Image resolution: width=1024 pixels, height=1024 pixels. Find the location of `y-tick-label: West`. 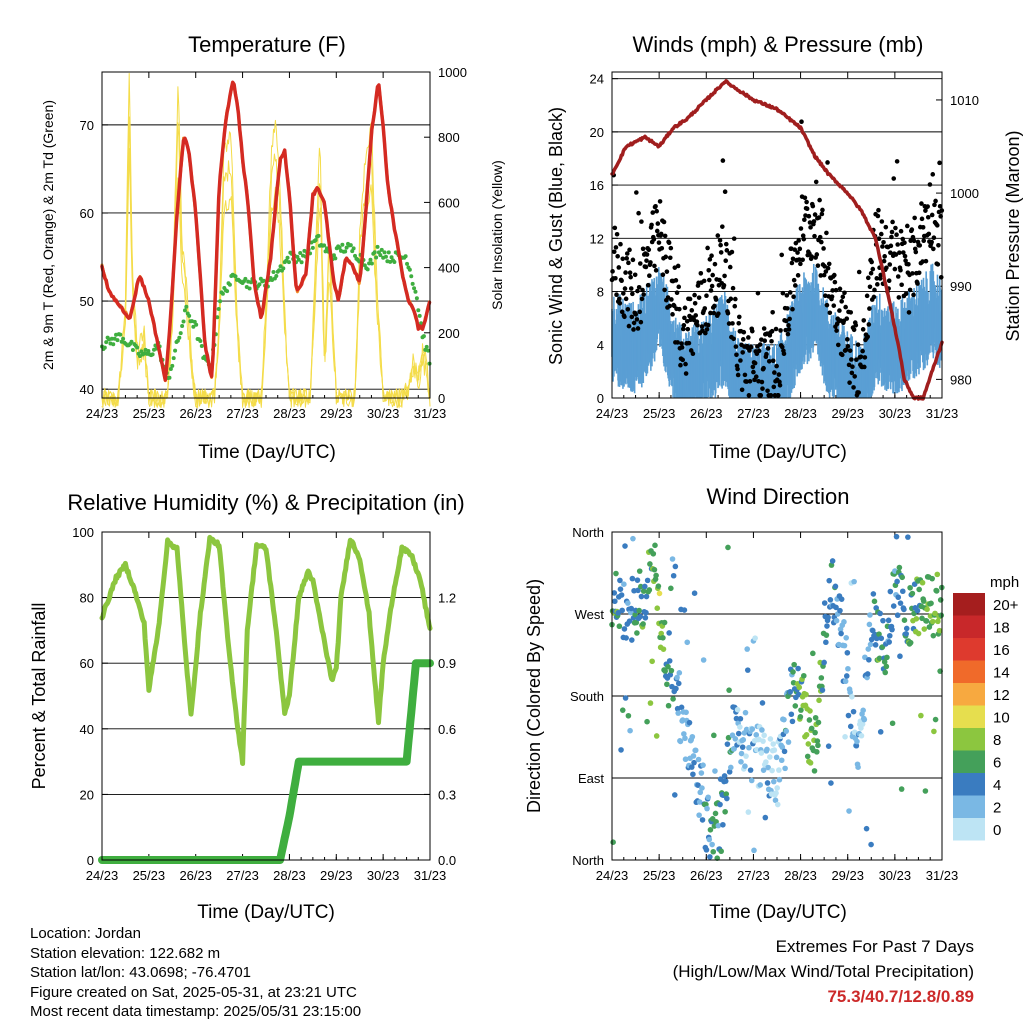

y-tick-label: West is located at coordinates (590, 614).